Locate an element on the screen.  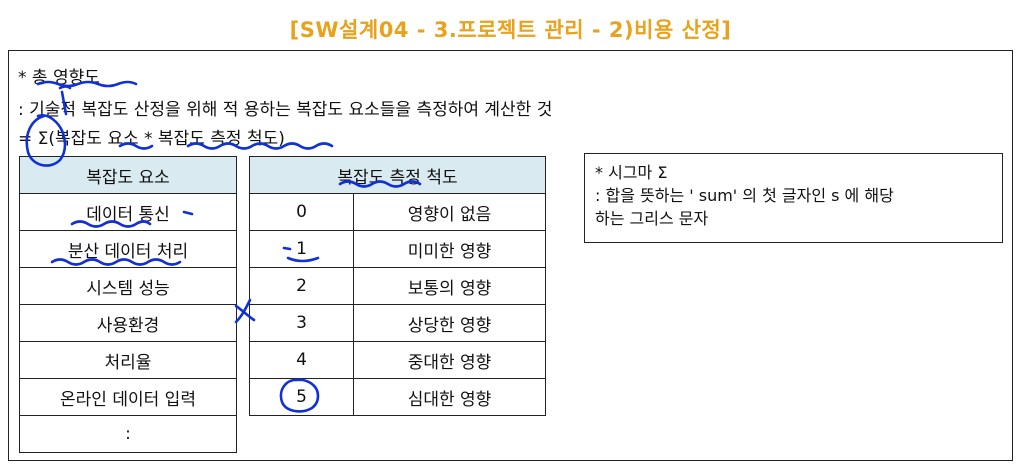
score-cell: 3 is located at coordinates (301, 323).